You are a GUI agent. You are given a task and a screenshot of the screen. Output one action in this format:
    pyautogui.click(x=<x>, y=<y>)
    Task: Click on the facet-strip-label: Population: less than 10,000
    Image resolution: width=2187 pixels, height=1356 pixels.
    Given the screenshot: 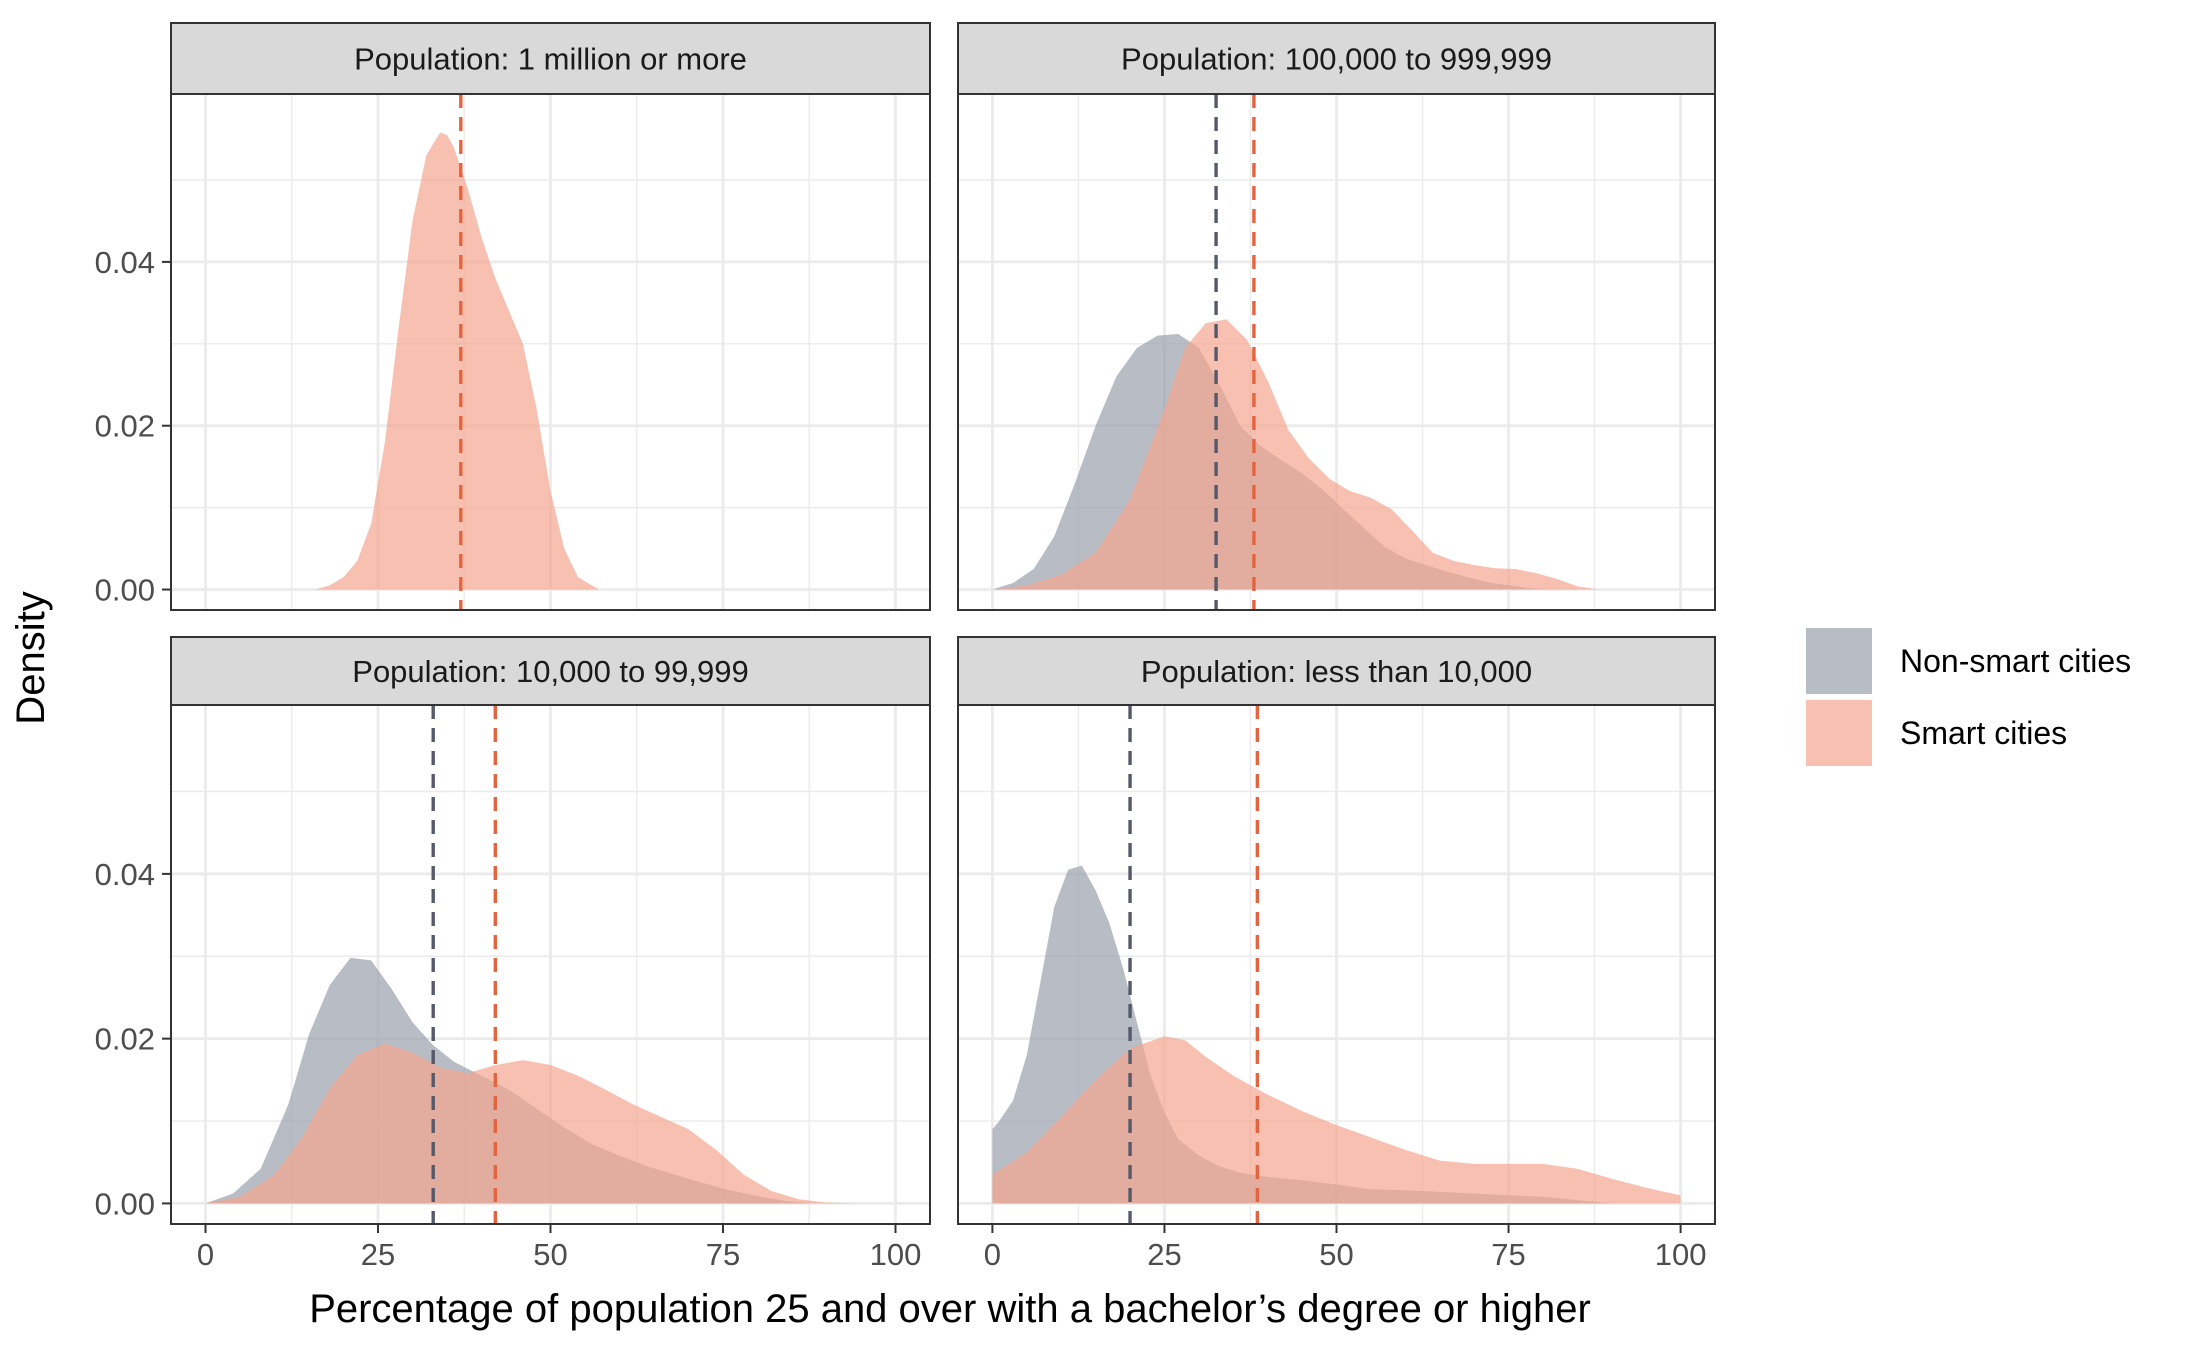 What is the action you would take?
    pyautogui.click(x=1336, y=671)
    